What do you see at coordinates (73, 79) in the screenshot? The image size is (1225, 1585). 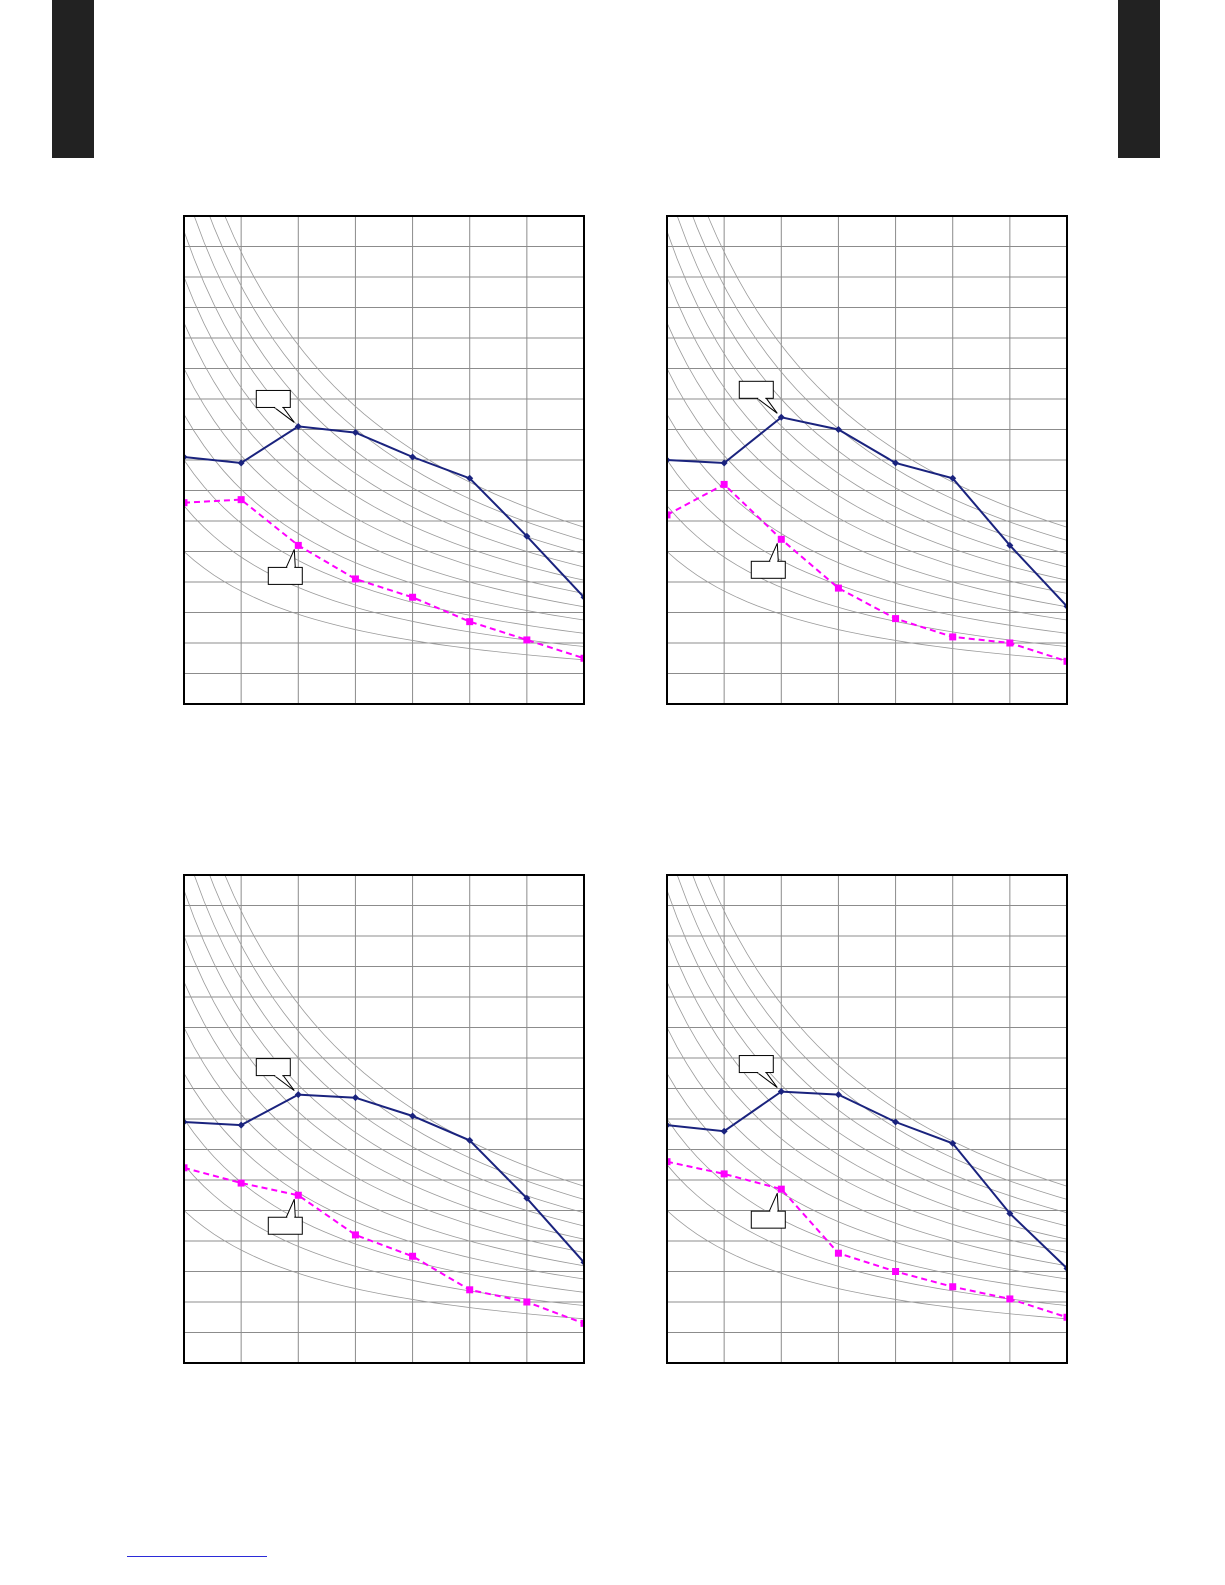 I see `page-tab-left` at bounding box center [73, 79].